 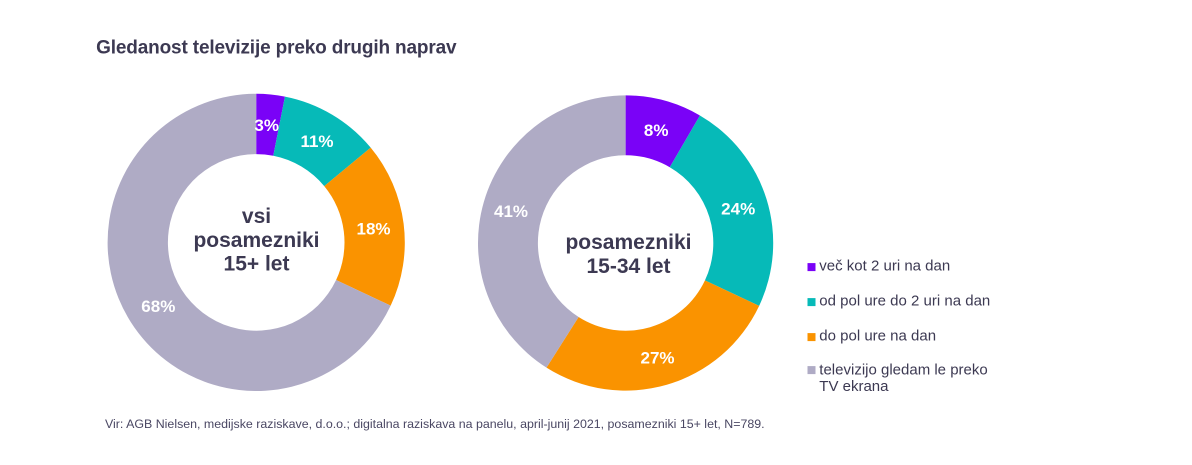 What do you see at coordinates (657, 358) in the screenshot?
I see `svg-text: 27%` at bounding box center [657, 358].